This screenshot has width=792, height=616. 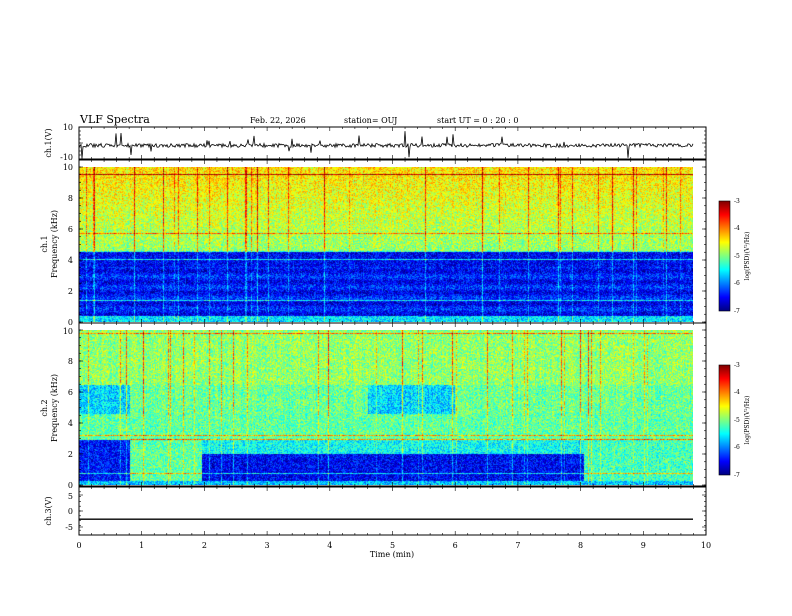 What do you see at coordinates (70, 260) in the screenshot?
I see `ch1-ytick-4: 4` at bounding box center [70, 260].